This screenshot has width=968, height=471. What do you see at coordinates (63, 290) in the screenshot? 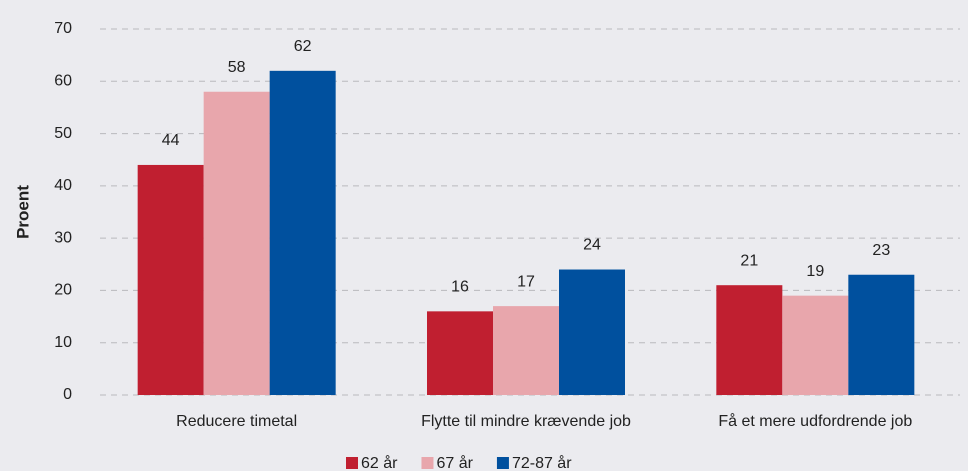
I see `y-tick-label: 20` at bounding box center [63, 290].